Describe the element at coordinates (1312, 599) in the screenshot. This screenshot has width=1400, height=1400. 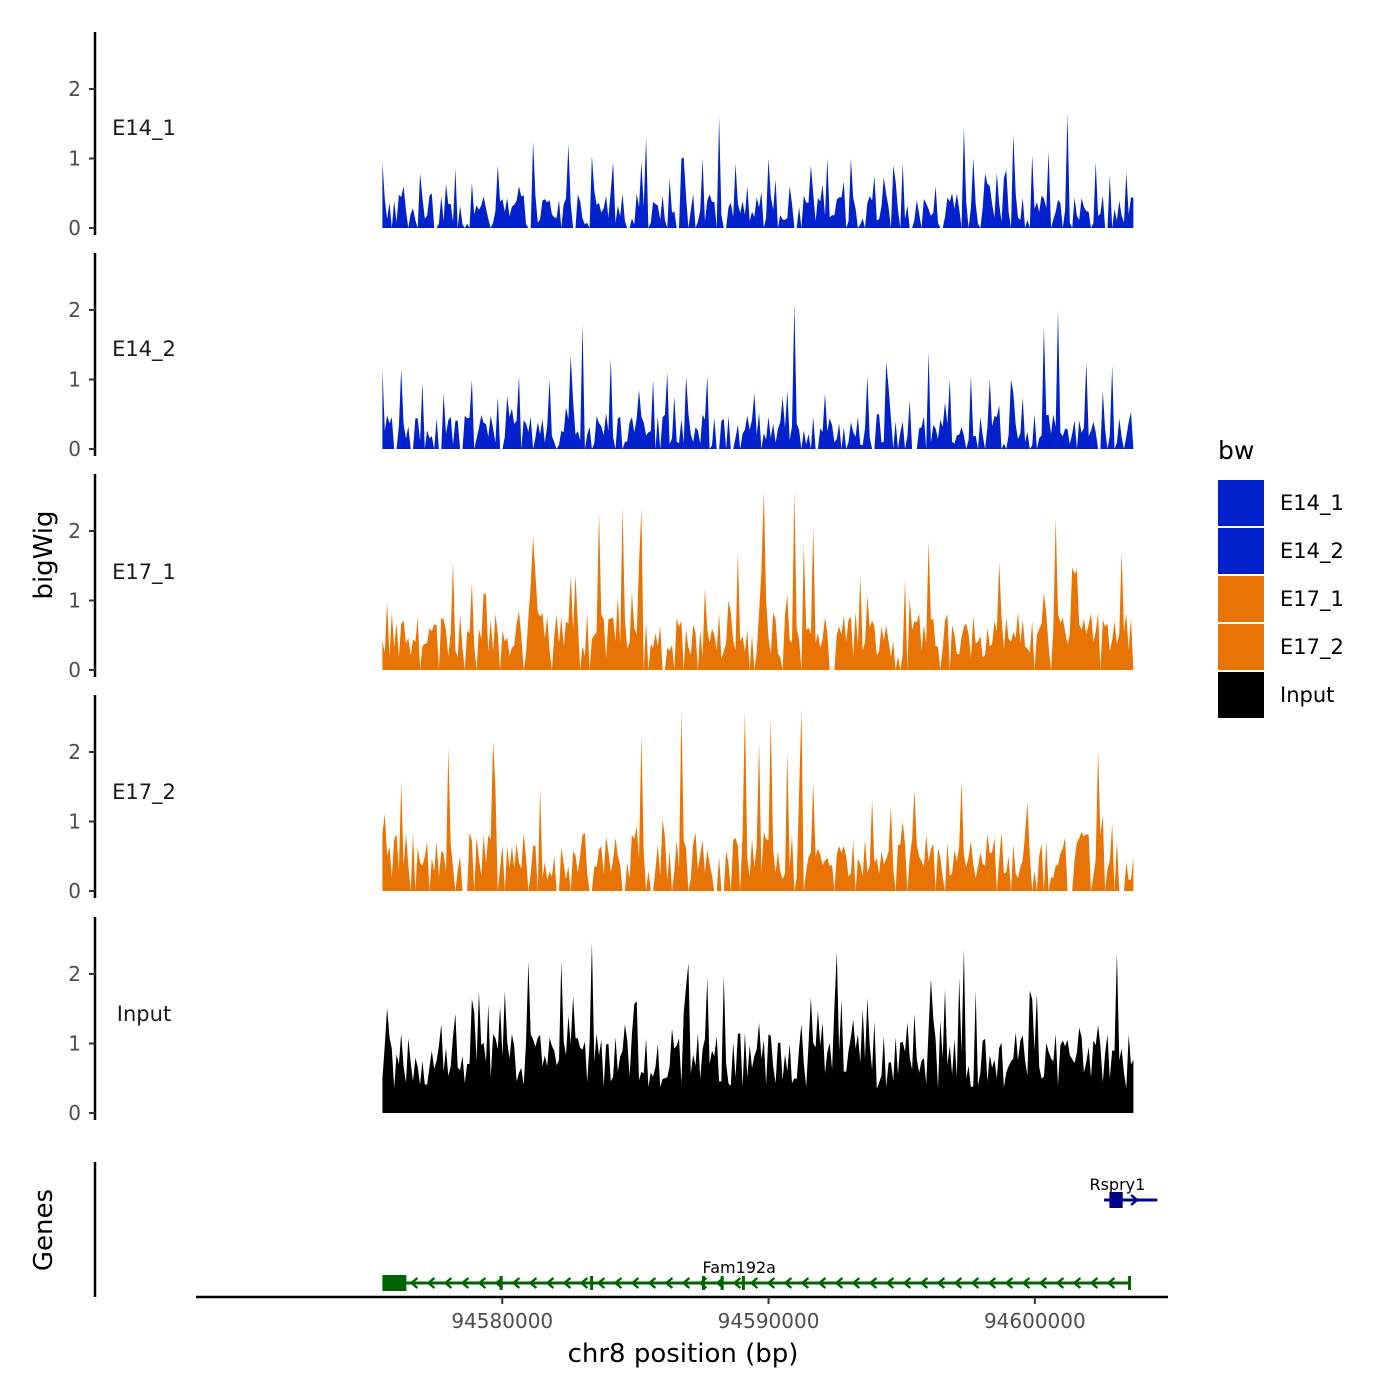
I see `legend-label: E17_1` at that location.